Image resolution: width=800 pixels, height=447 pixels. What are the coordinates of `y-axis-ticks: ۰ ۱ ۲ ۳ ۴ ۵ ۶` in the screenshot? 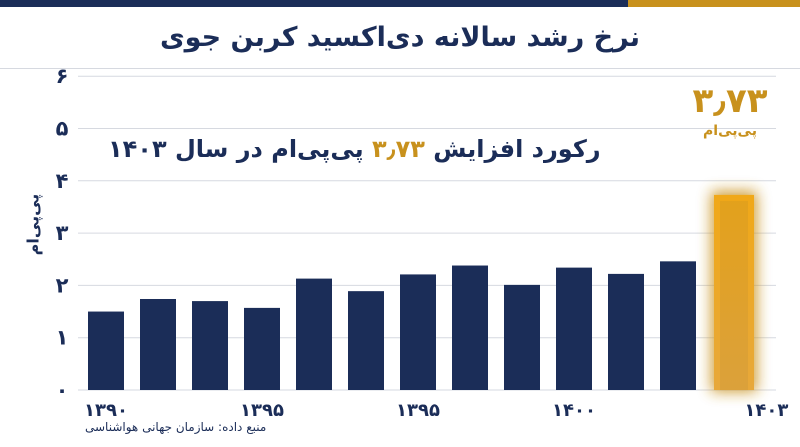 It's located at (62, 233).